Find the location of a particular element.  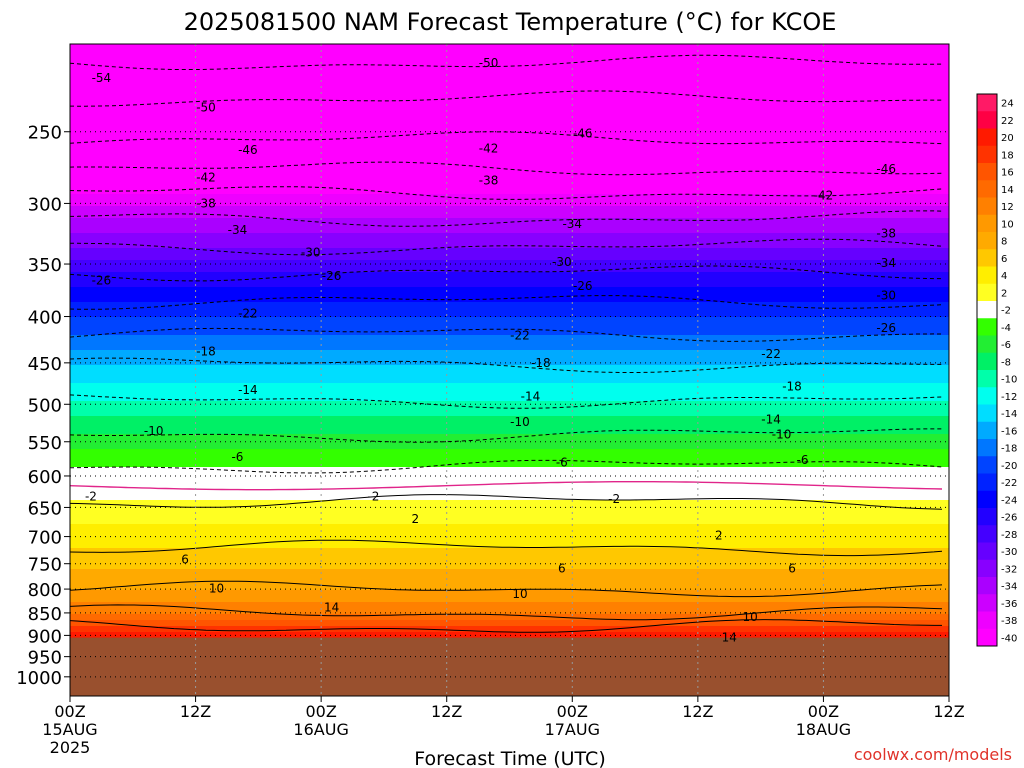

colorbar-label: -14 is located at coordinates (1009, 414).